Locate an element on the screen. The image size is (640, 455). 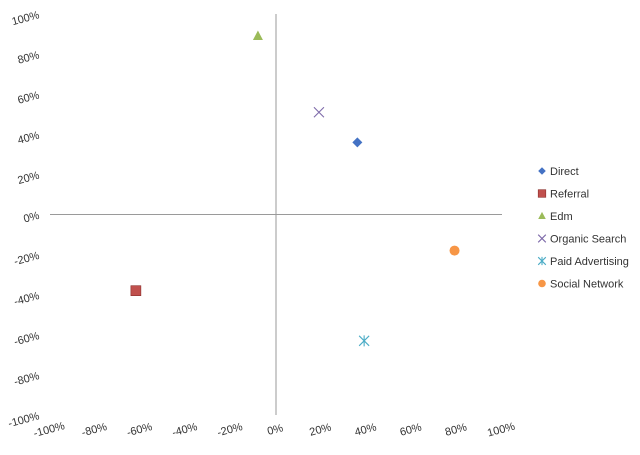
legend-item-paid-advertising: Paid Advertising is located at coordinates (583, 262).